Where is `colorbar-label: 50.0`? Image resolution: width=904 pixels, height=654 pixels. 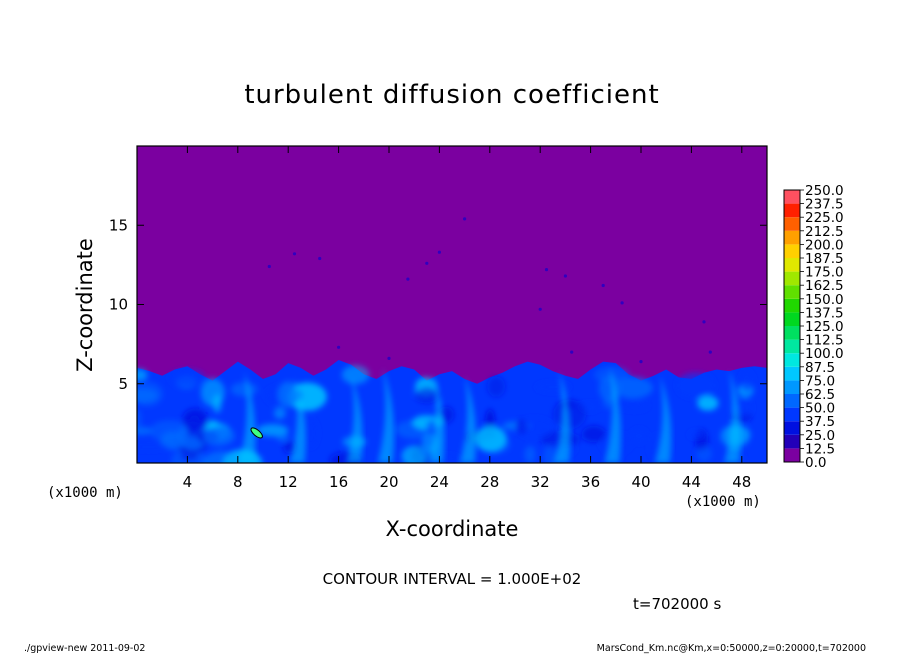
colorbar-label: 50.0 is located at coordinates (820, 409).